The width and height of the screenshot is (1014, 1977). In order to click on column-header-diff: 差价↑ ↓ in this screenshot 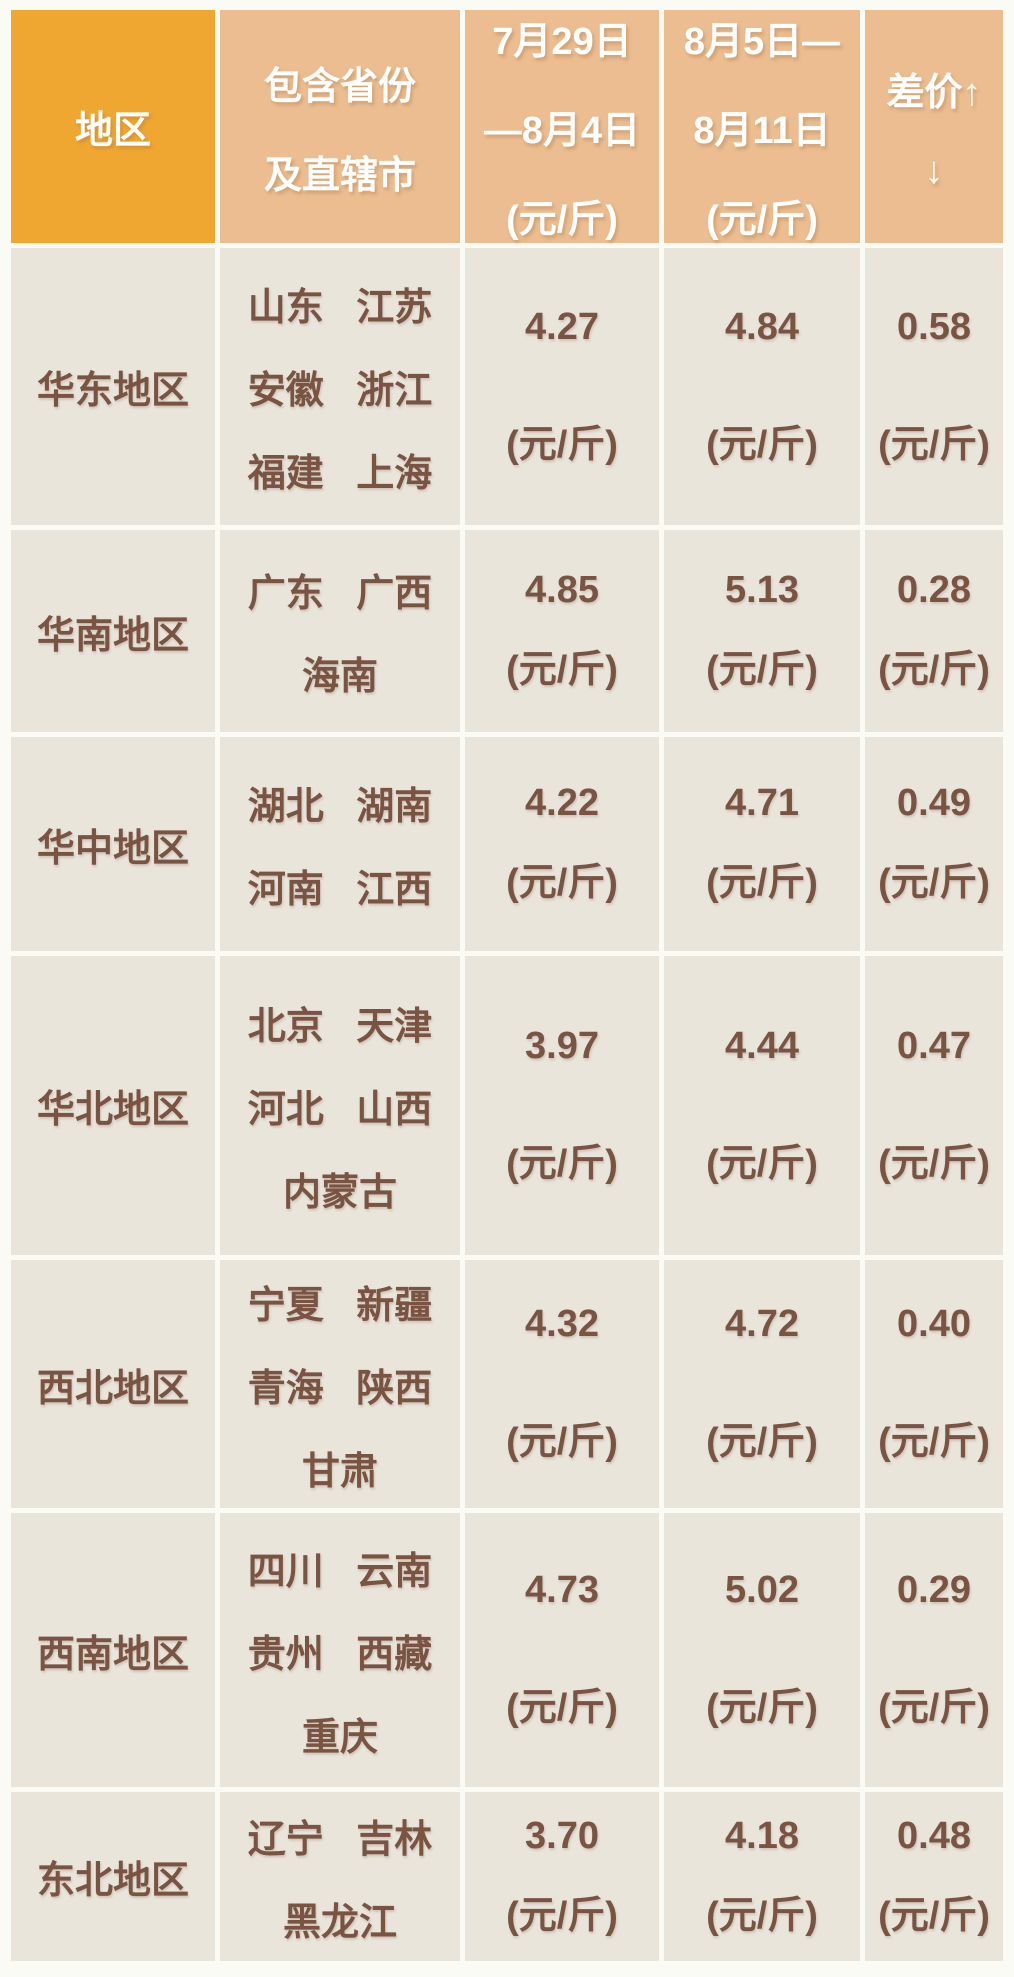, I will do `click(934, 126)`.